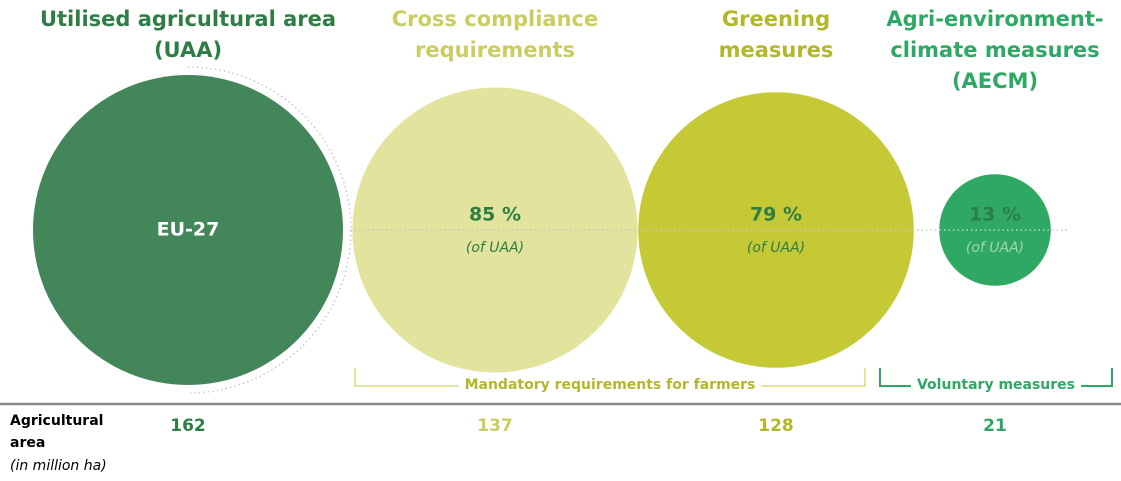 This screenshot has width=1121, height=481. What do you see at coordinates (996, 385) in the screenshot?
I see `group-label: Voluntary measures` at bounding box center [996, 385].